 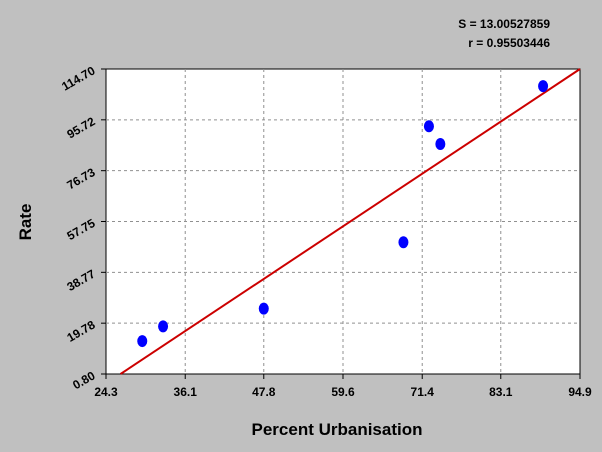 I want to click on stat-s: S = 13.00527859, so click(x=504, y=24).